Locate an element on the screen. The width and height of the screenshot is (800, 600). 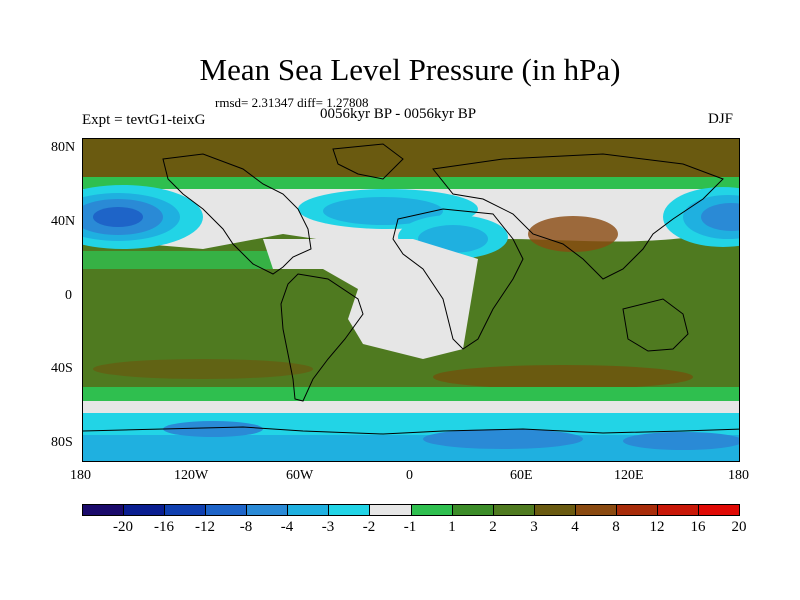
y-tick-label: 80N is located at coordinates (63, 147).